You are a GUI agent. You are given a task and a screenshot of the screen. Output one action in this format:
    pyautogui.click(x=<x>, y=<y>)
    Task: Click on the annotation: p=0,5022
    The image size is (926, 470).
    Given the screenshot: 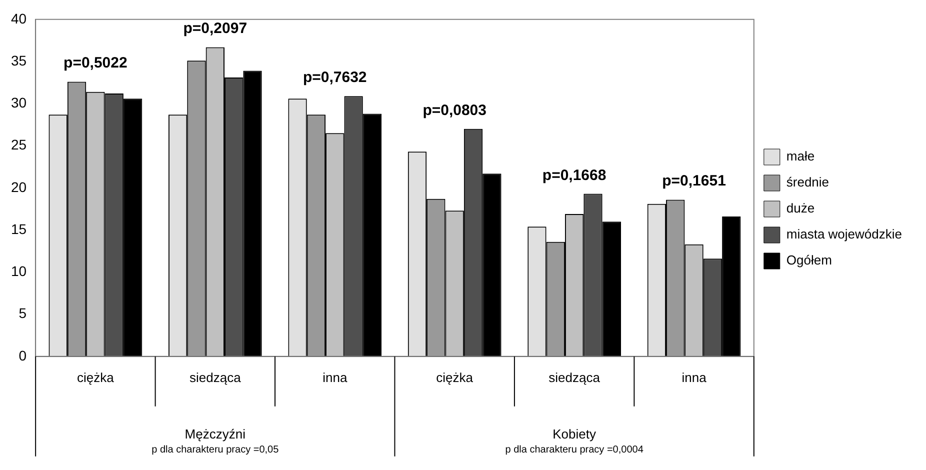 What is the action you would take?
    pyautogui.click(x=96, y=63)
    